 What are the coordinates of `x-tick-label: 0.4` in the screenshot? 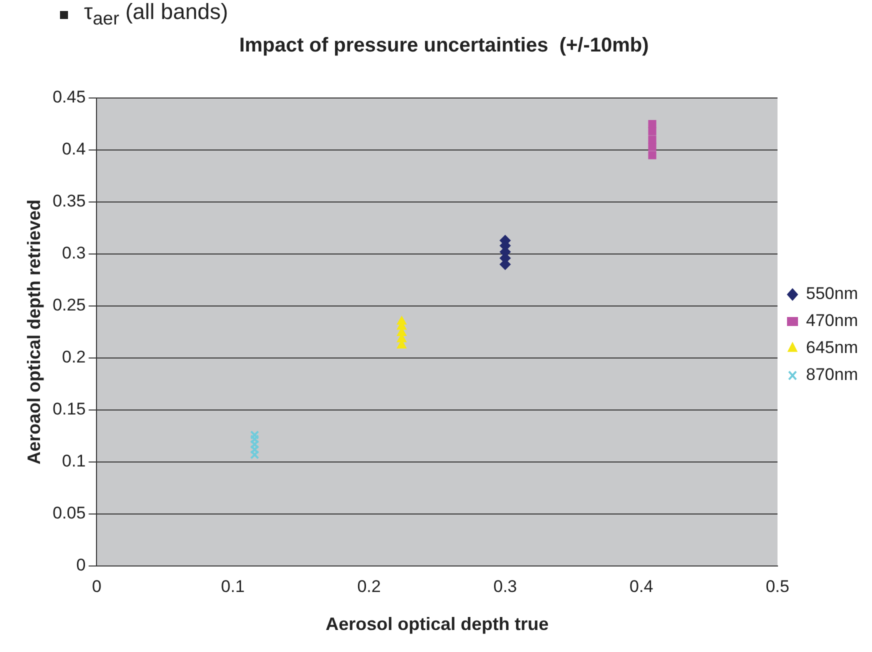 It's located at (642, 586).